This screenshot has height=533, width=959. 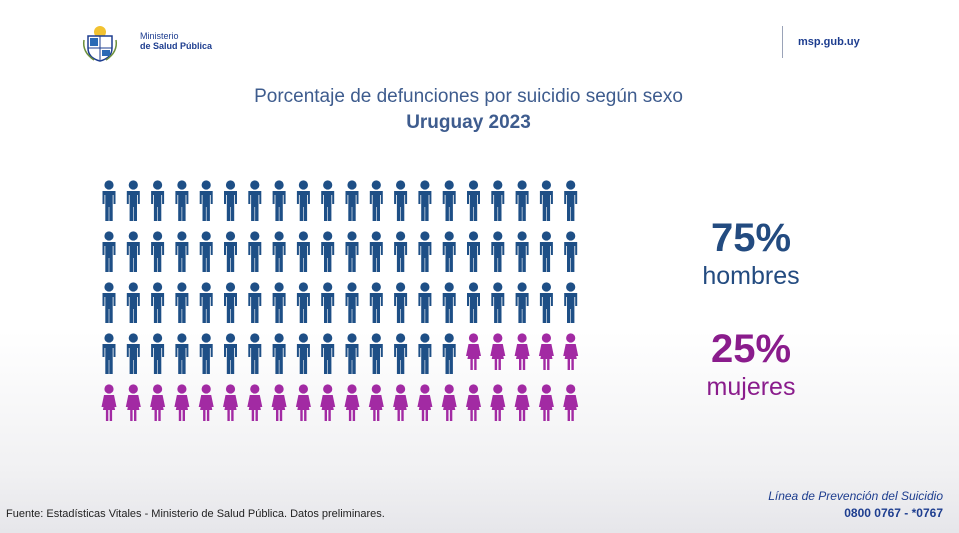 I want to click on ministry-line2: de Salud Pública, so click(x=176, y=46).